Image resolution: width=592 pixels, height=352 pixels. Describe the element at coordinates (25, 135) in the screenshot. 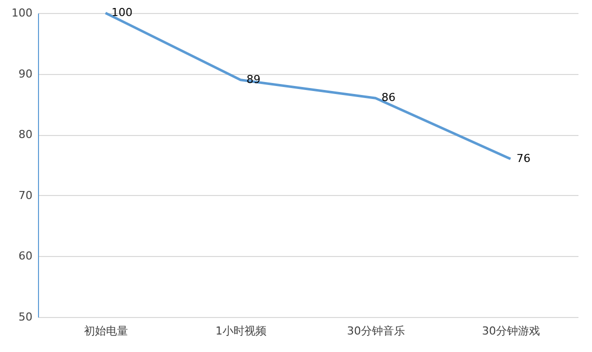

I see `y-tick-label: 80` at that location.